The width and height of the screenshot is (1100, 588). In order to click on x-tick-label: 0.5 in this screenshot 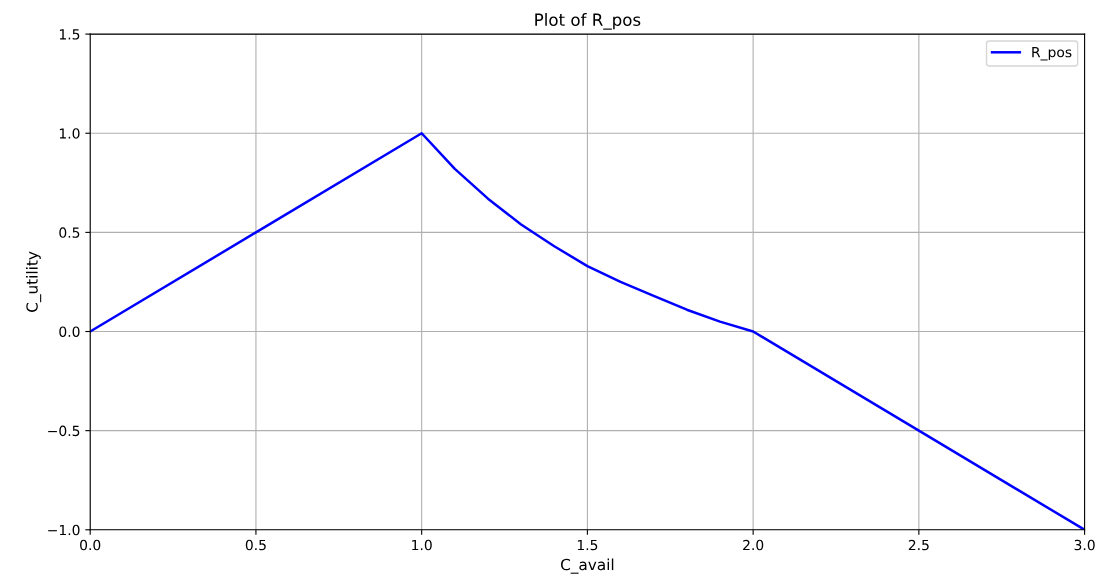, I will do `click(255, 545)`.